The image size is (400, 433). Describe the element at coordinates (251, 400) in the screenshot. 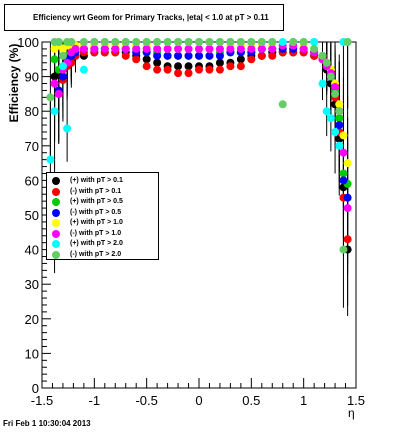

I see `x-tick-label: 0.5` at that location.